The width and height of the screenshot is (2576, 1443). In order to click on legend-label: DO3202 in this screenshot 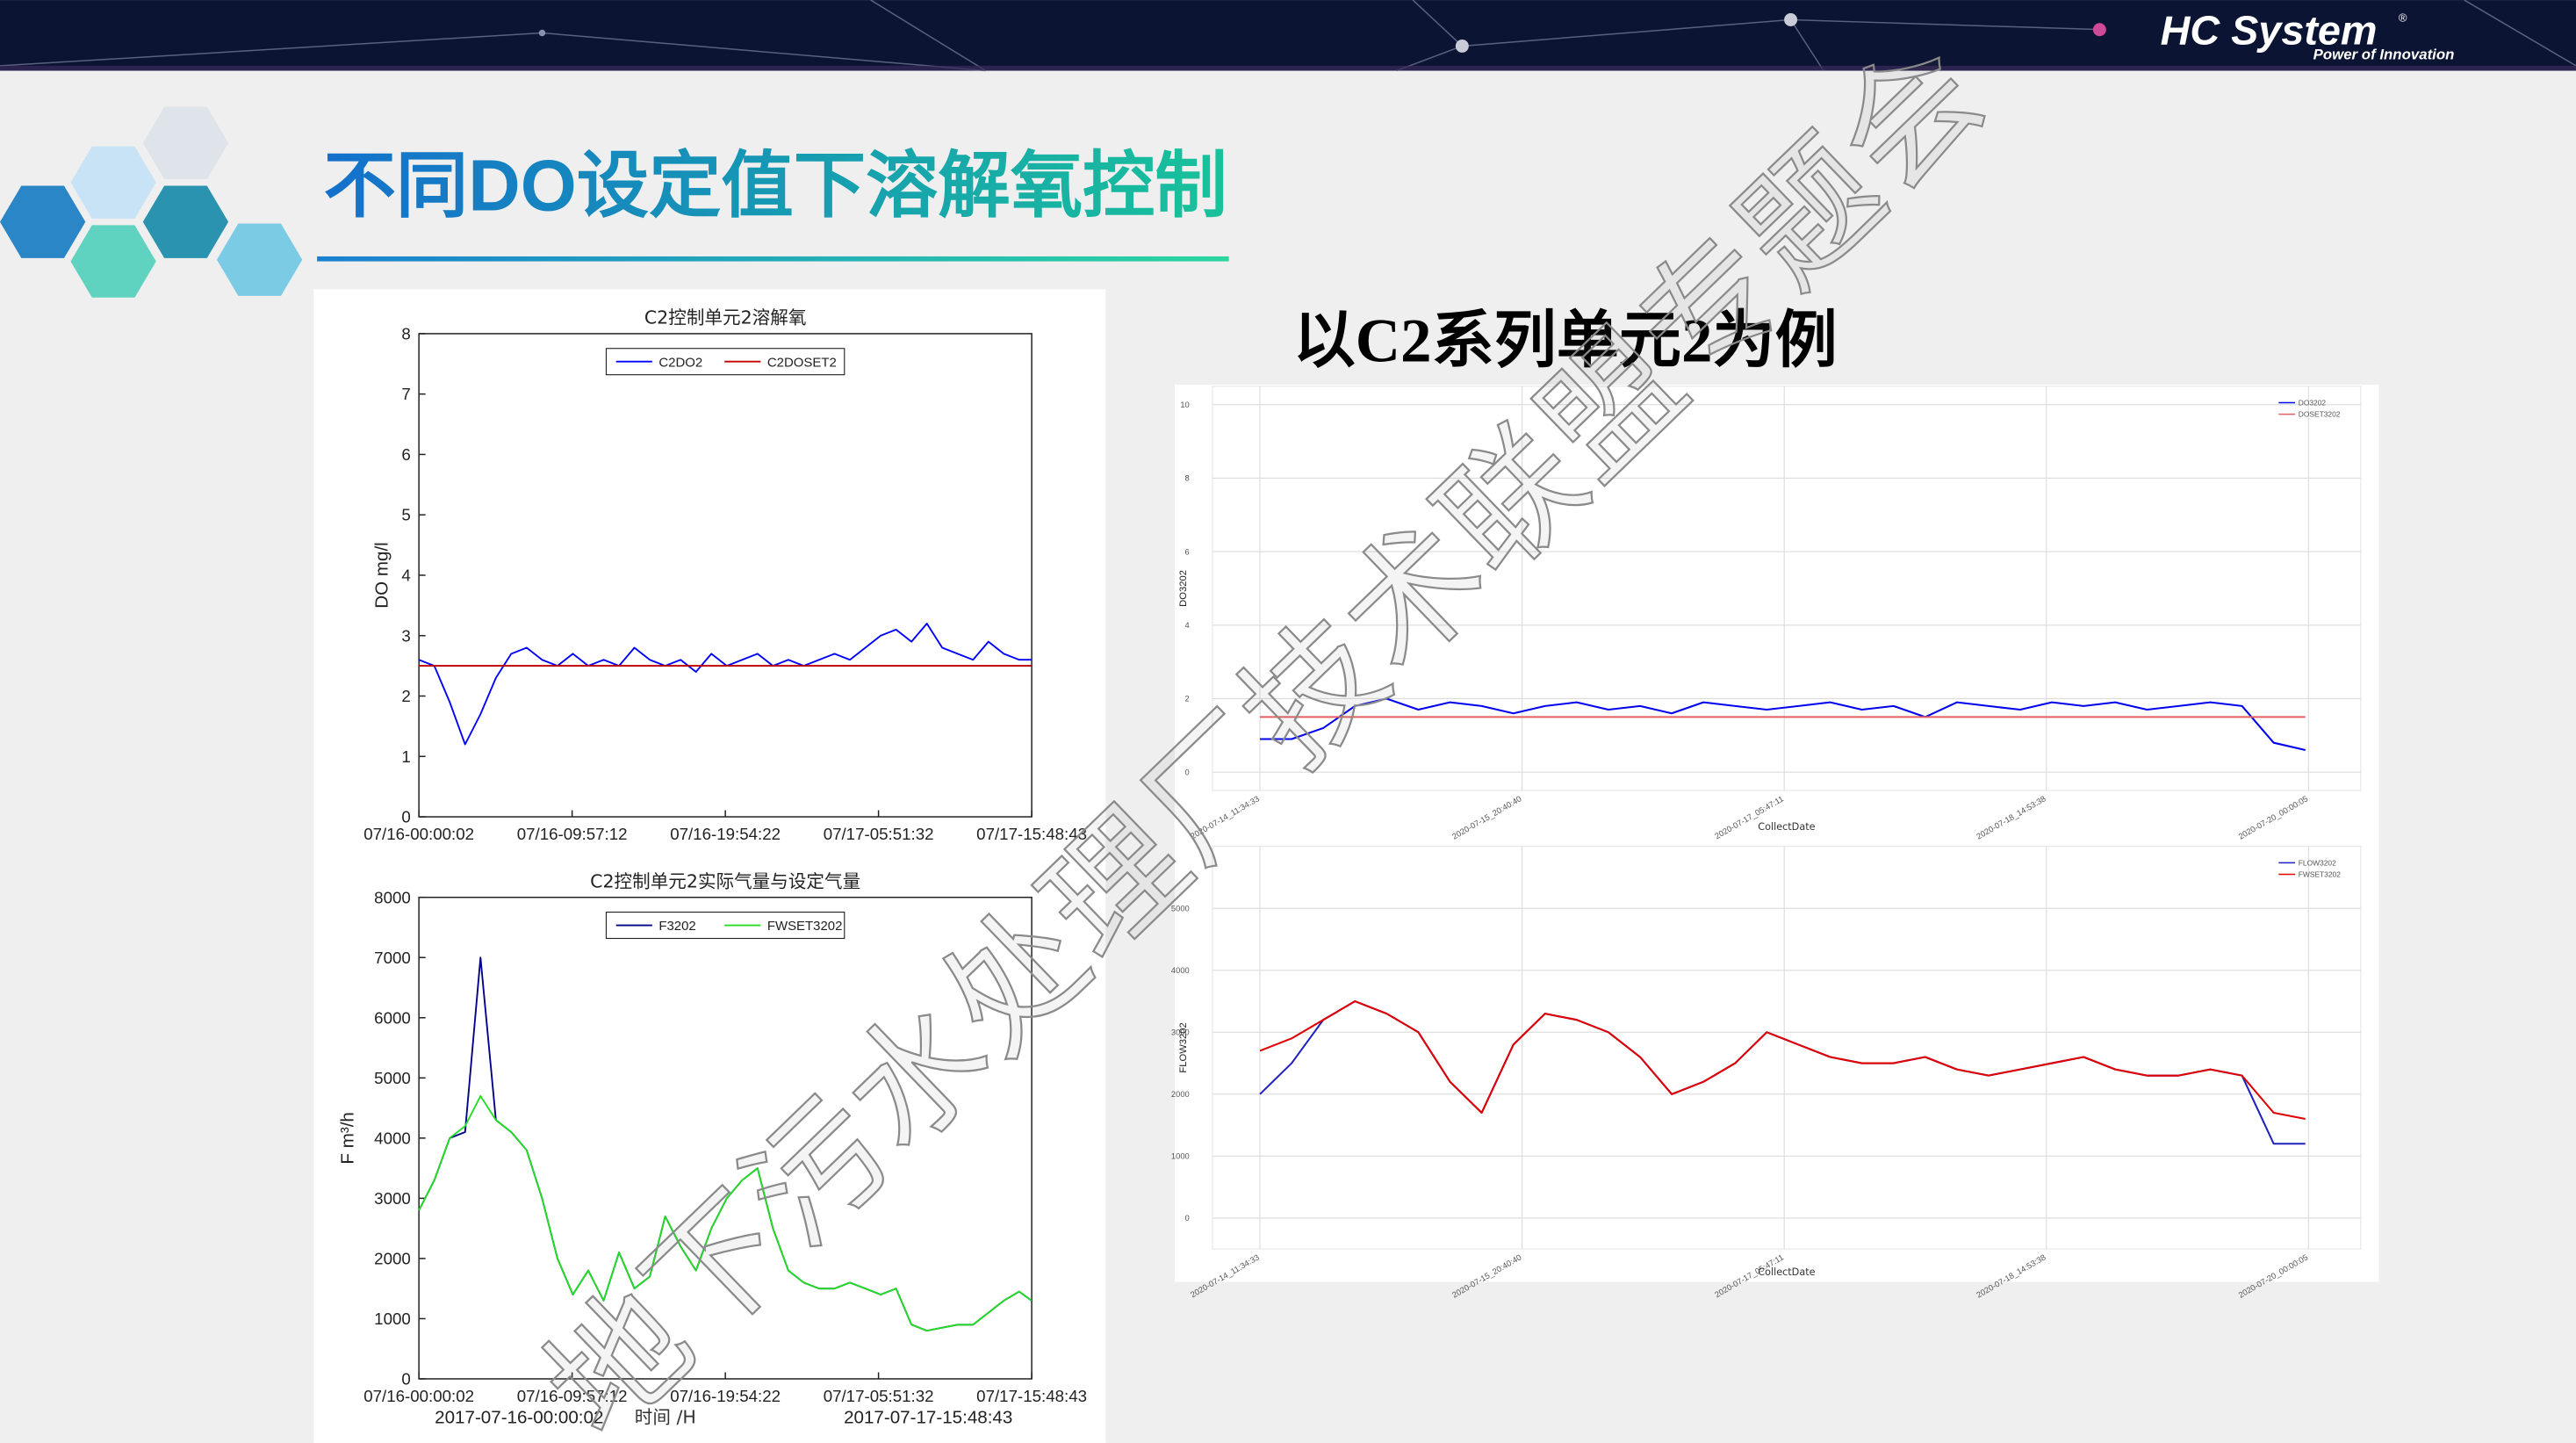, I will do `click(2313, 402)`.